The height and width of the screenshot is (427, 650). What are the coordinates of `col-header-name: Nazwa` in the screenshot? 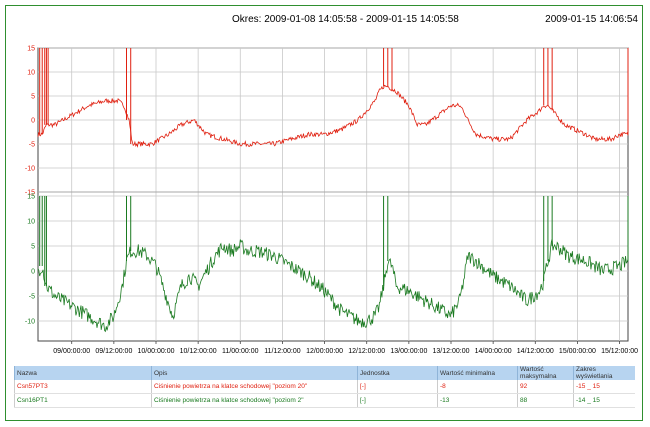 It's located at (83, 373).